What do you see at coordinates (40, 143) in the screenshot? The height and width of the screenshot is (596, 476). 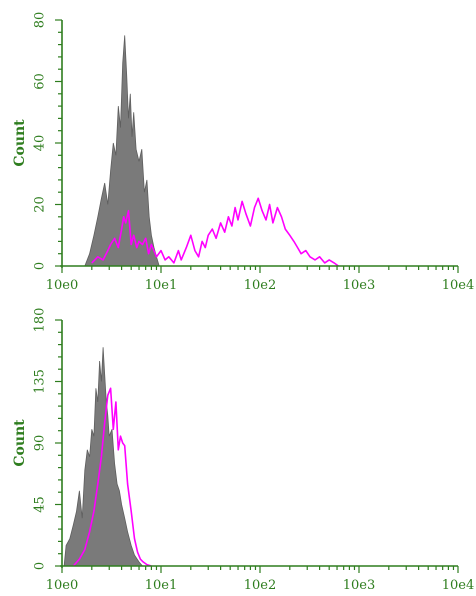 I see `y-tick-label: 40` at bounding box center [40, 143].